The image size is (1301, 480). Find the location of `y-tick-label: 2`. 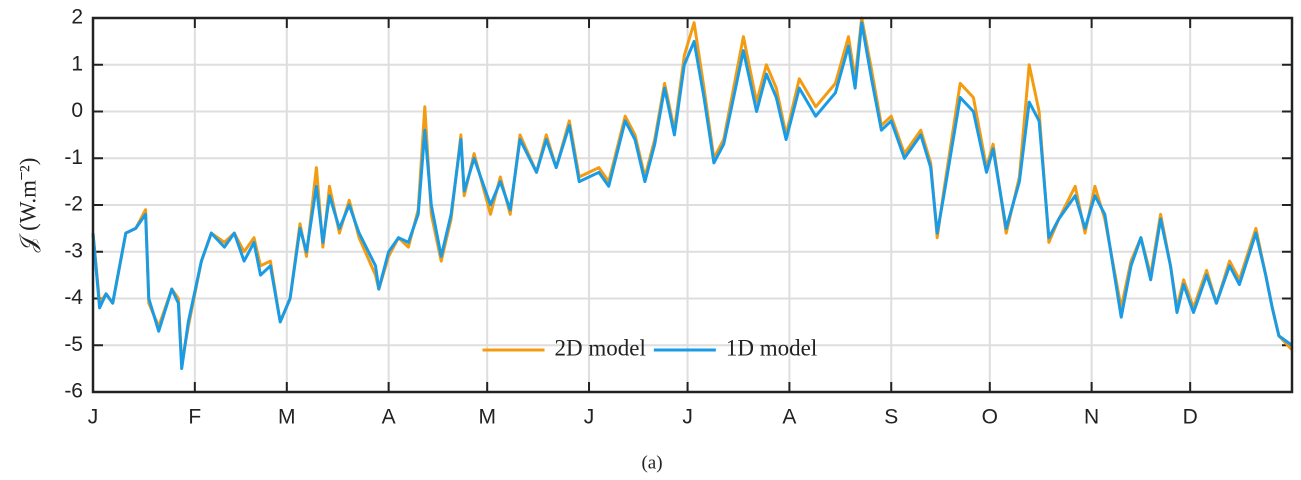

y-tick-label: 2 is located at coordinates (77, 17).